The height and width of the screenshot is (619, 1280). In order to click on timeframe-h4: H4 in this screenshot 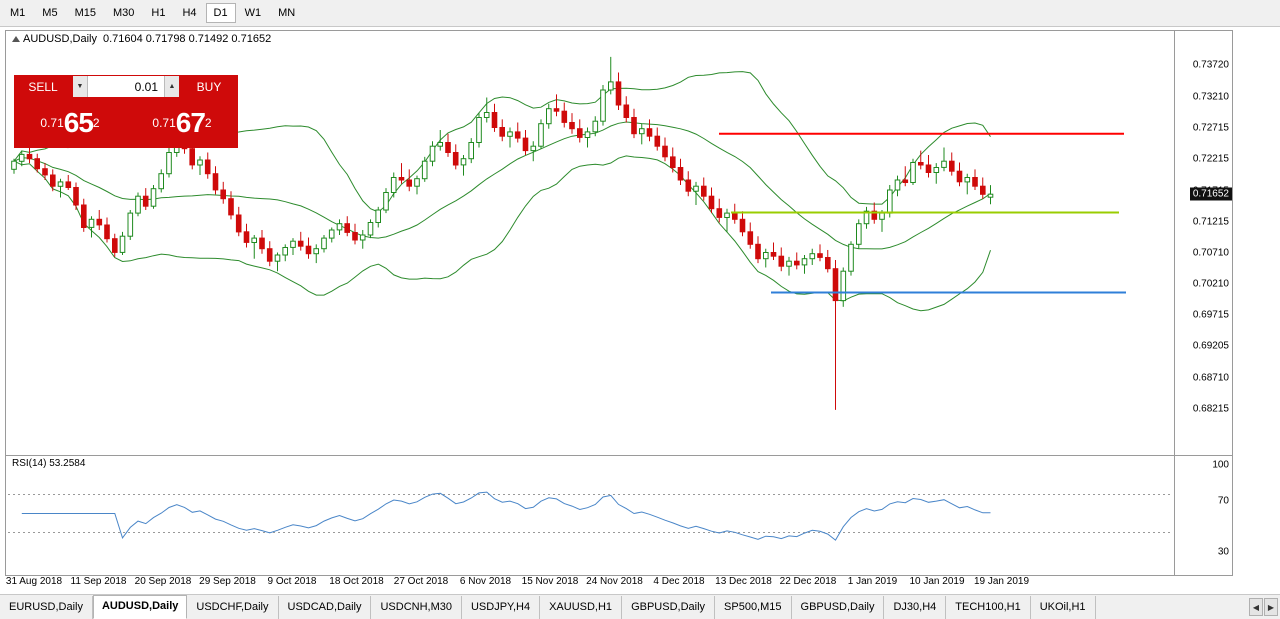, I will do `click(189, 13)`.